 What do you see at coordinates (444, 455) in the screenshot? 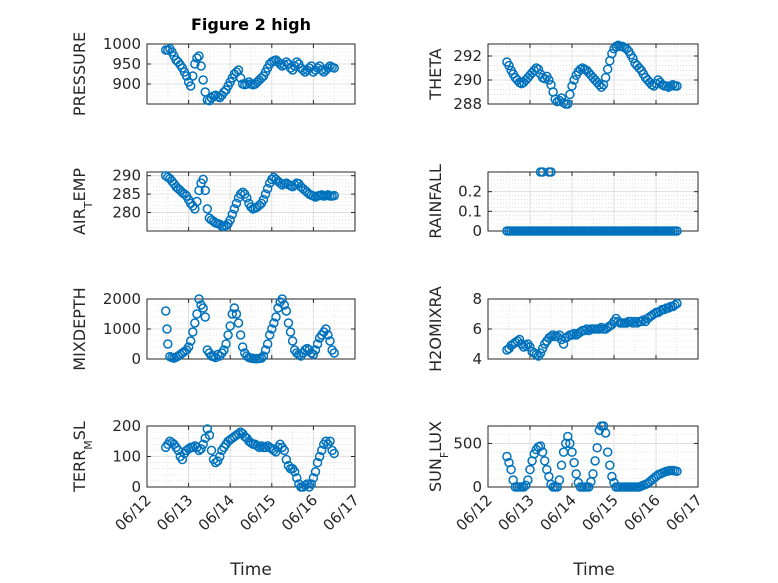
I see `y-axis-label-subscript: F` at bounding box center [444, 455].